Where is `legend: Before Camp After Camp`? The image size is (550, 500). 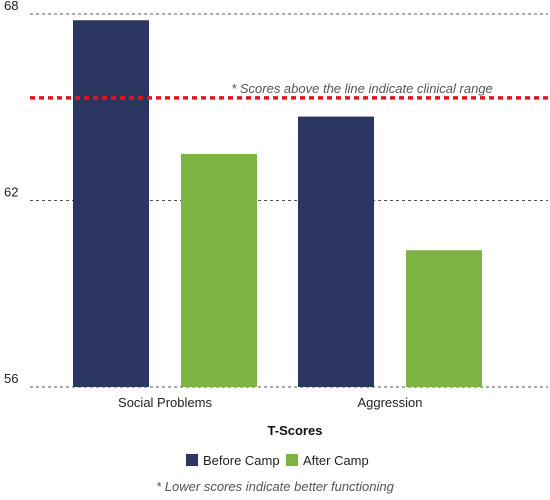 legend: Before Camp After Camp is located at coordinates (277, 460).